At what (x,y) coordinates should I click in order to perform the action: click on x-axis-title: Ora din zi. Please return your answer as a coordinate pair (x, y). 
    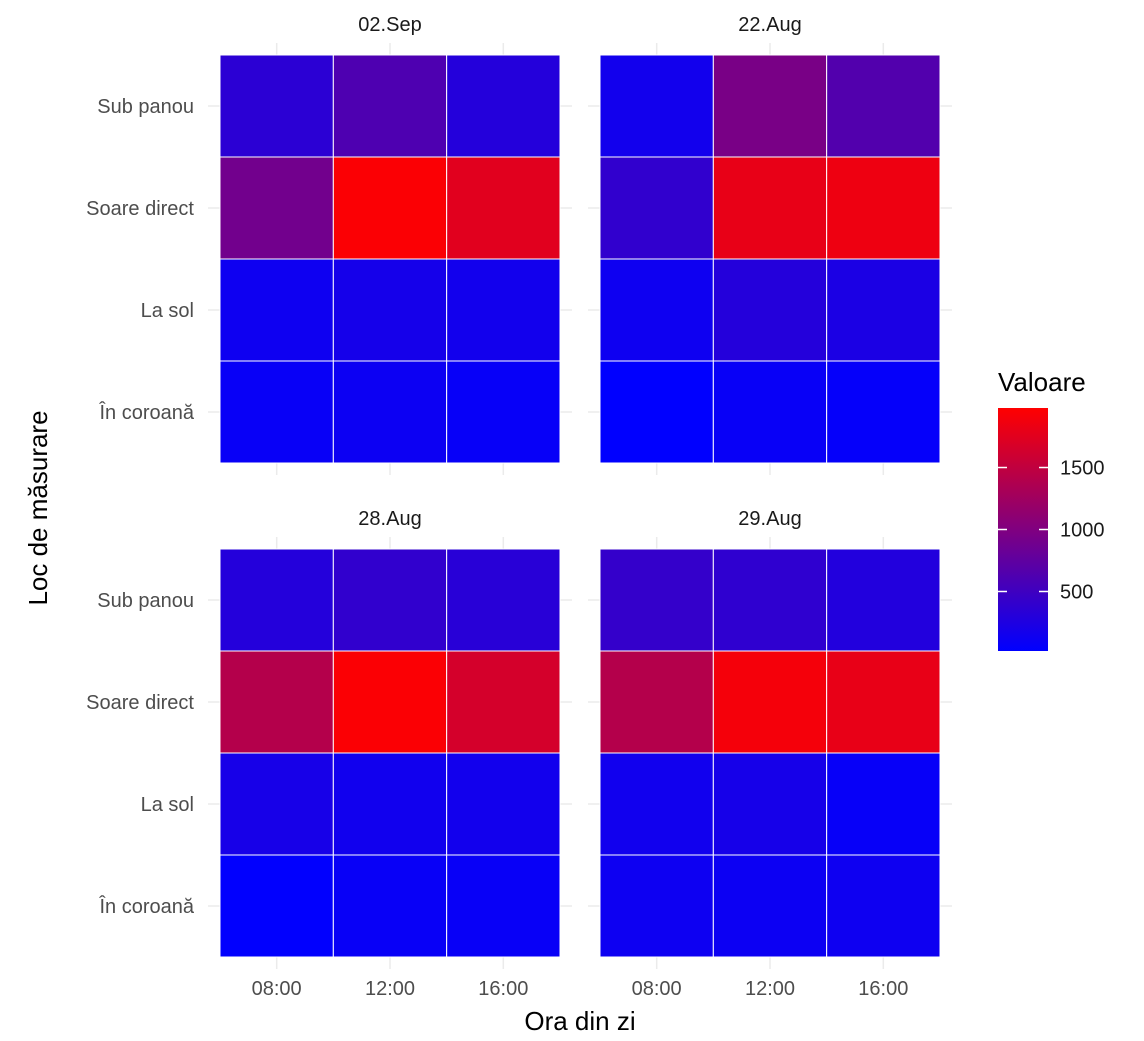
    Looking at the image, I should click on (579, 1021).